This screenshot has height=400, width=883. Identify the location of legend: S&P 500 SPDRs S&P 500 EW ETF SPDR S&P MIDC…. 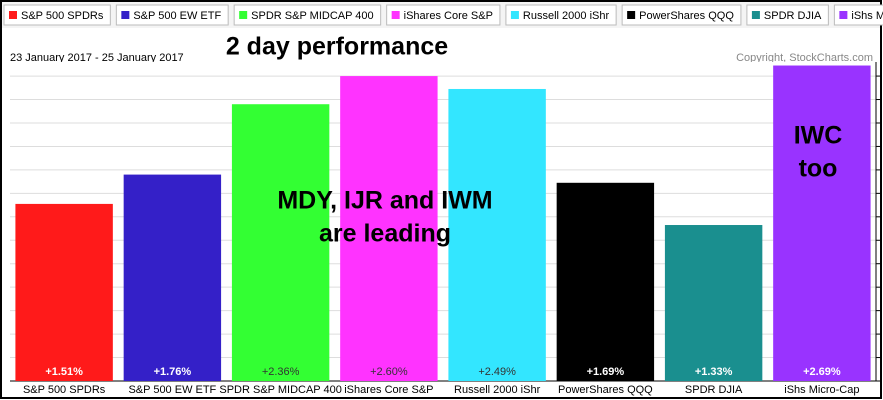
(443, 15).